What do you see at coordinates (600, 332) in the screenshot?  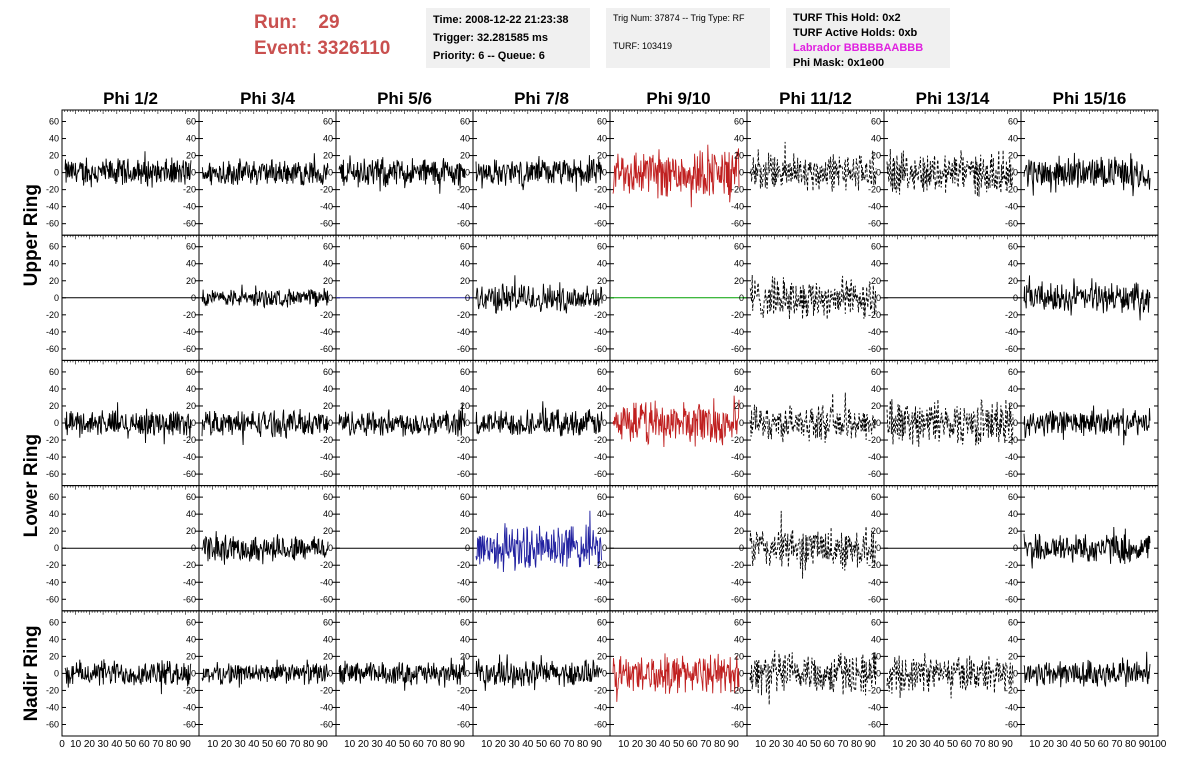 I see `y-tick-label-1-4--40: -40` at bounding box center [600, 332].